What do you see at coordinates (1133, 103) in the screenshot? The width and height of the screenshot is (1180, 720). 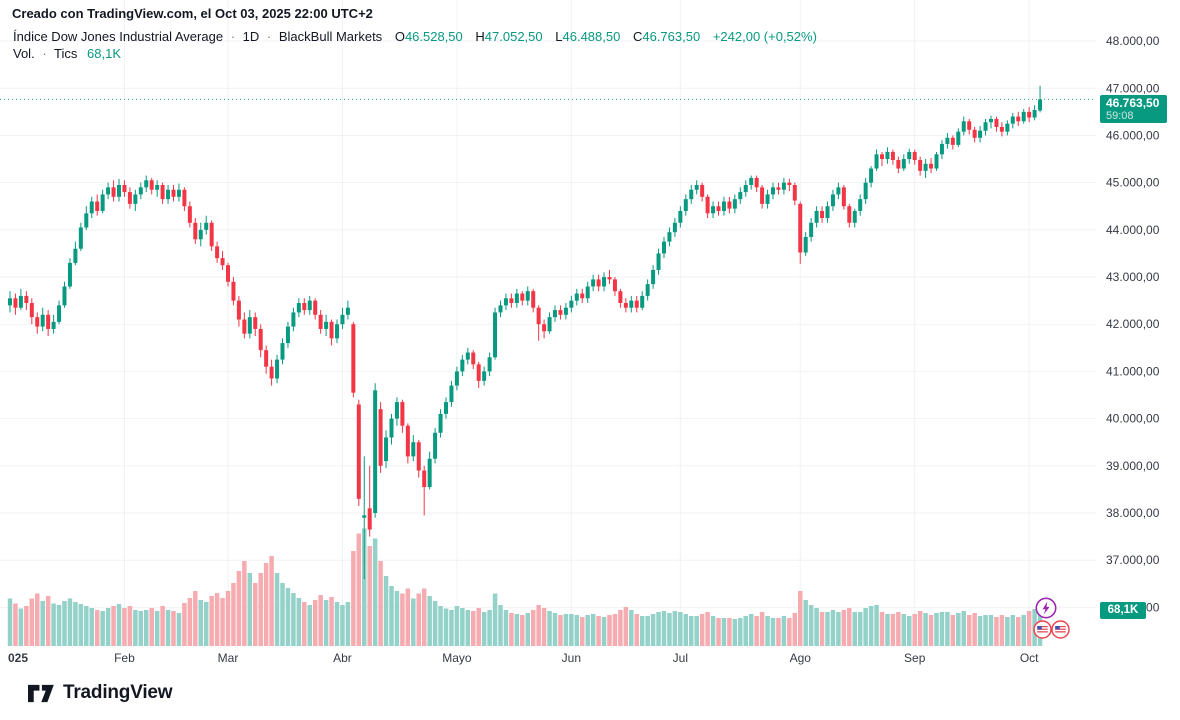 I see `last-price-value: 46.763,50` at bounding box center [1133, 103].